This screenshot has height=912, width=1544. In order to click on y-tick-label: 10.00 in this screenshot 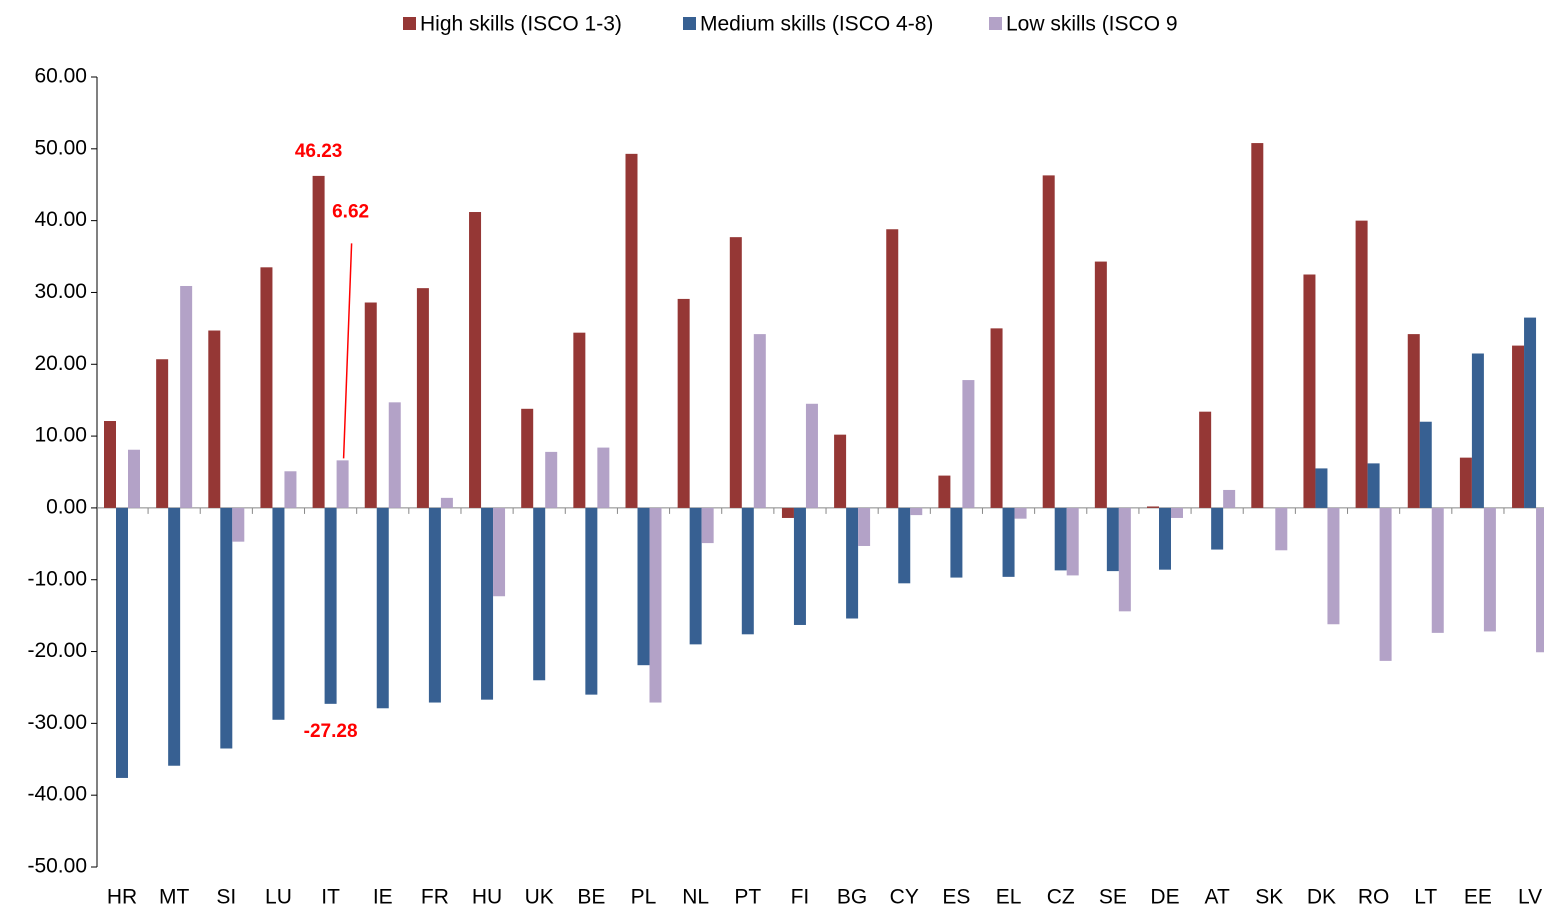, I will do `click(60, 435)`.